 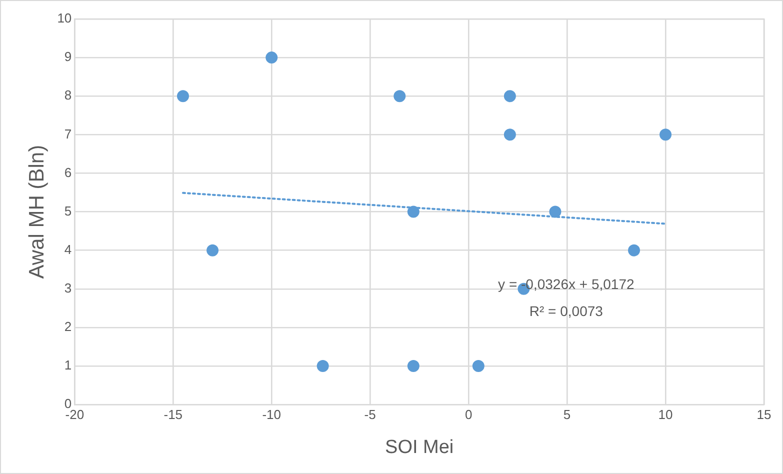 What do you see at coordinates (36, 211) in the screenshot?
I see `y-axis-title: Awal MH (Bln)` at bounding box center [36, 211].